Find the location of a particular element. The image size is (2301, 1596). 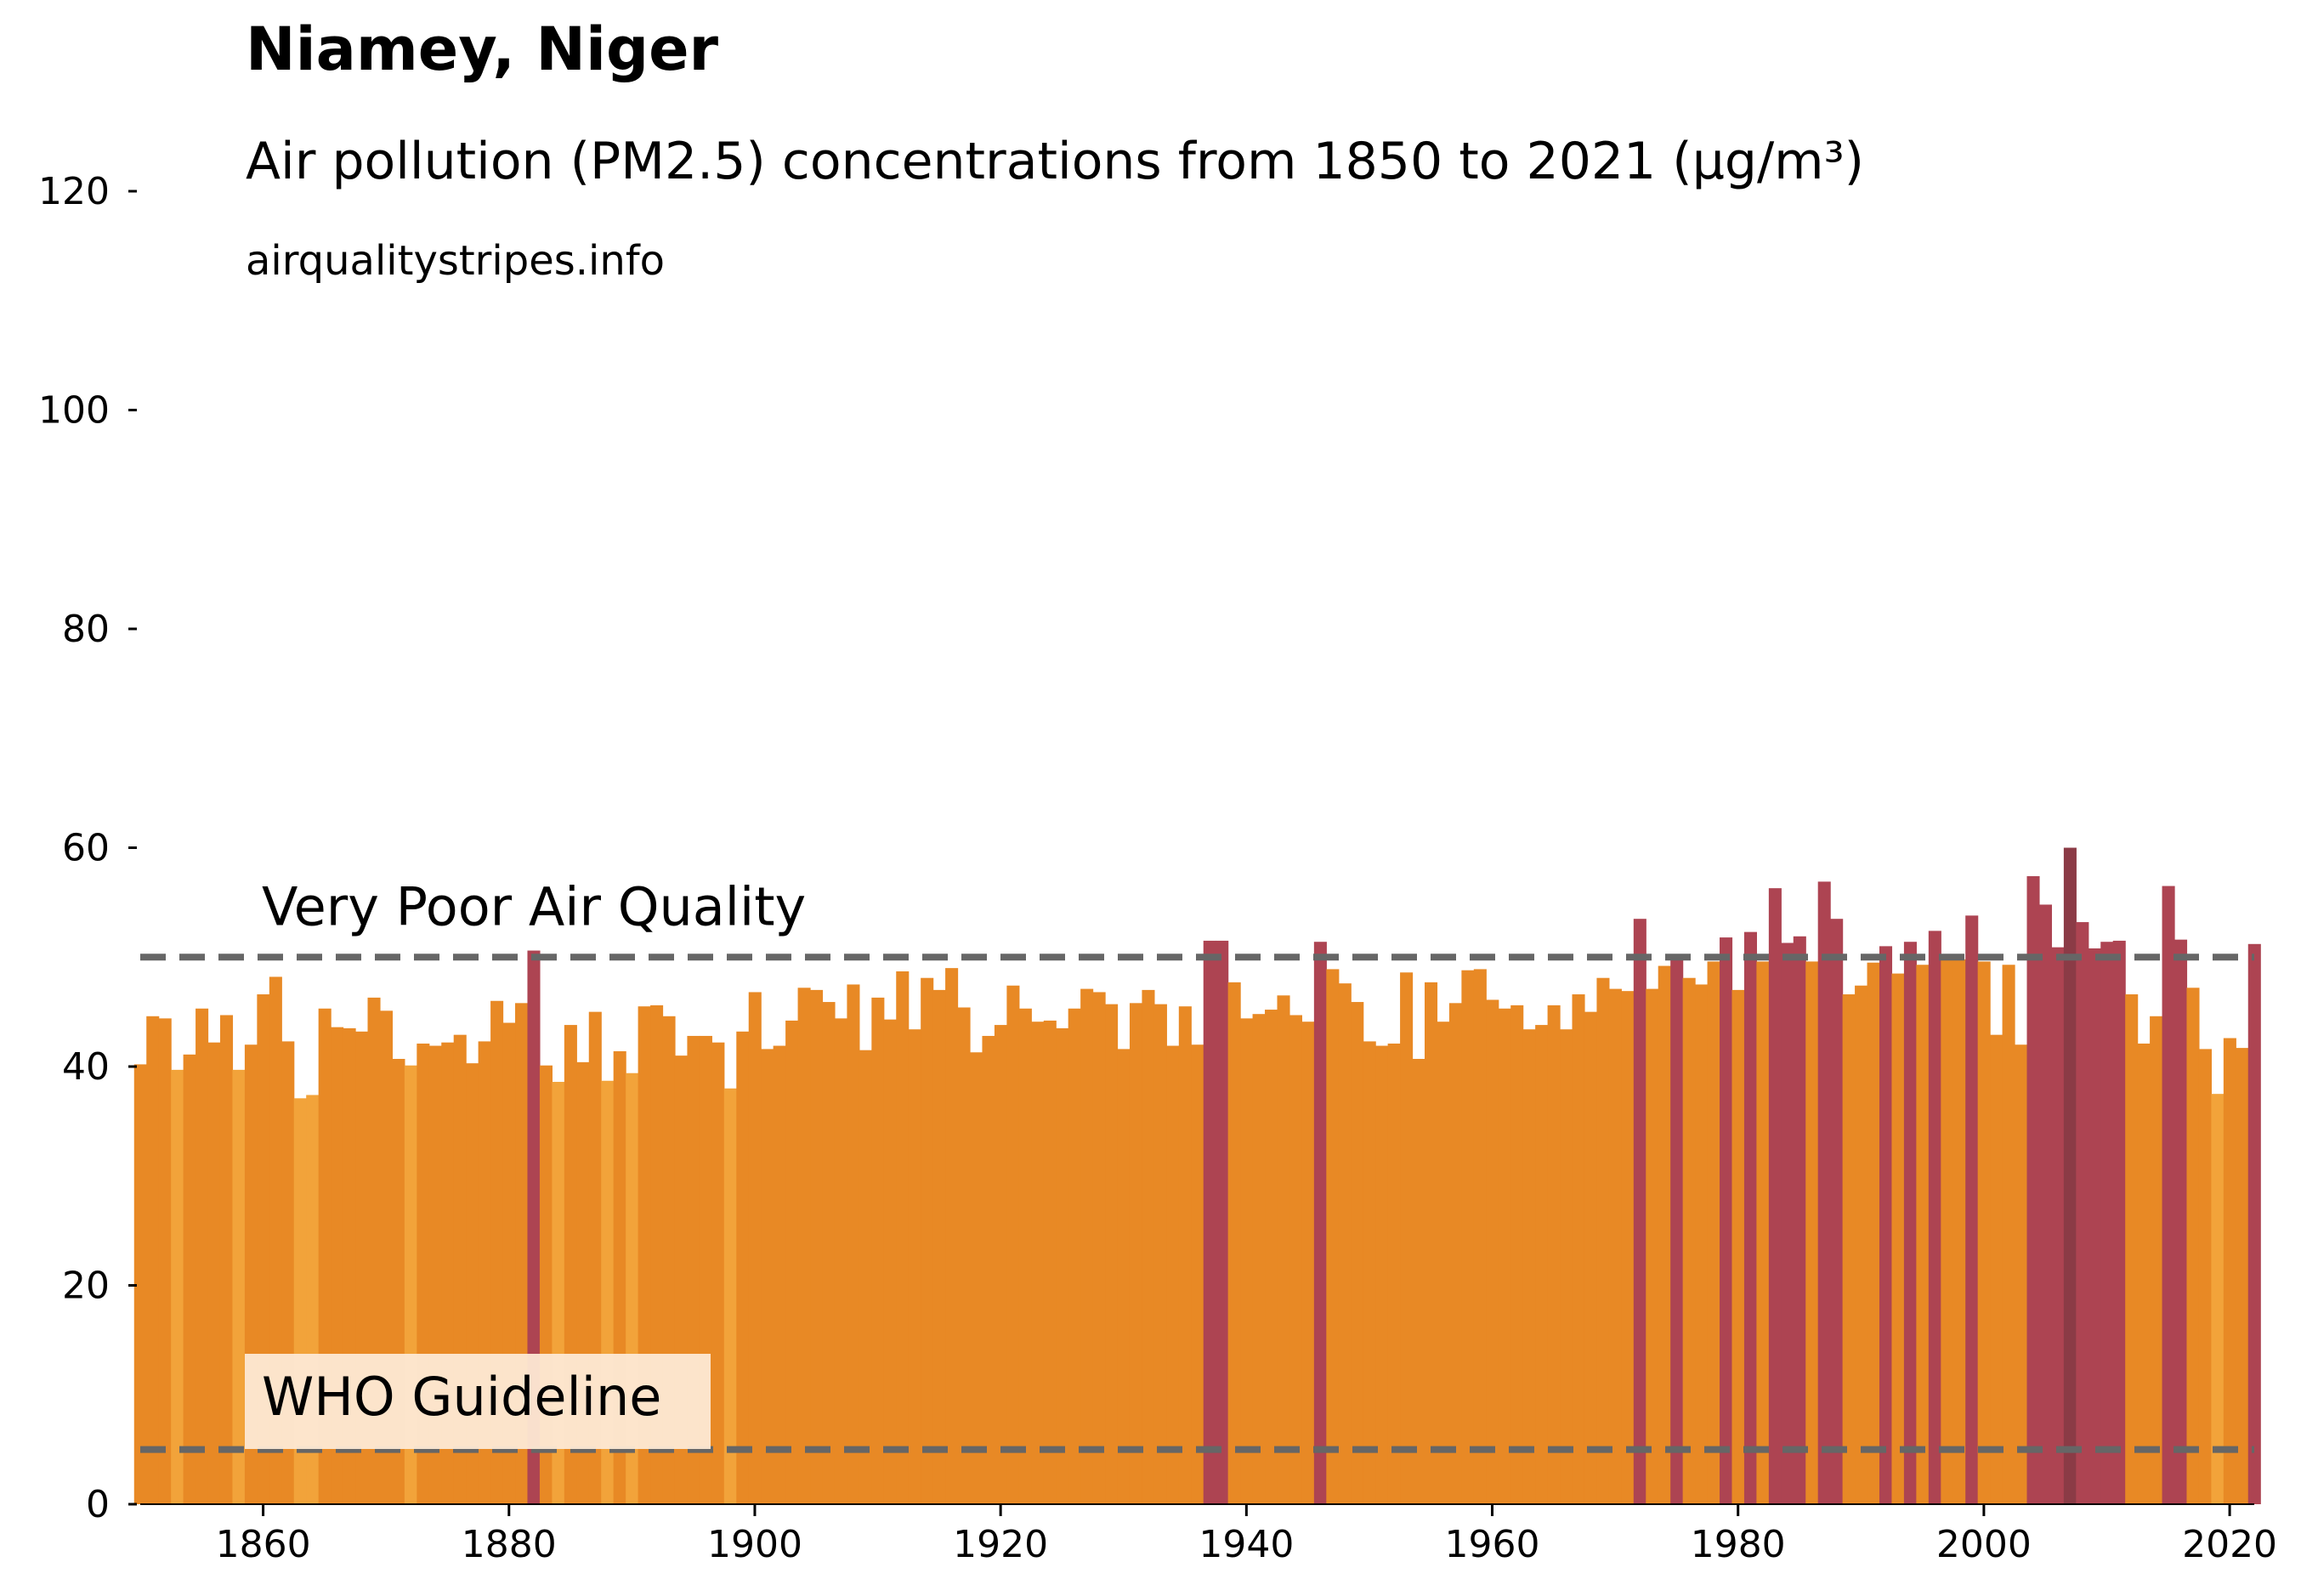

bar-1934 is located at coordinates (1173, 1275).